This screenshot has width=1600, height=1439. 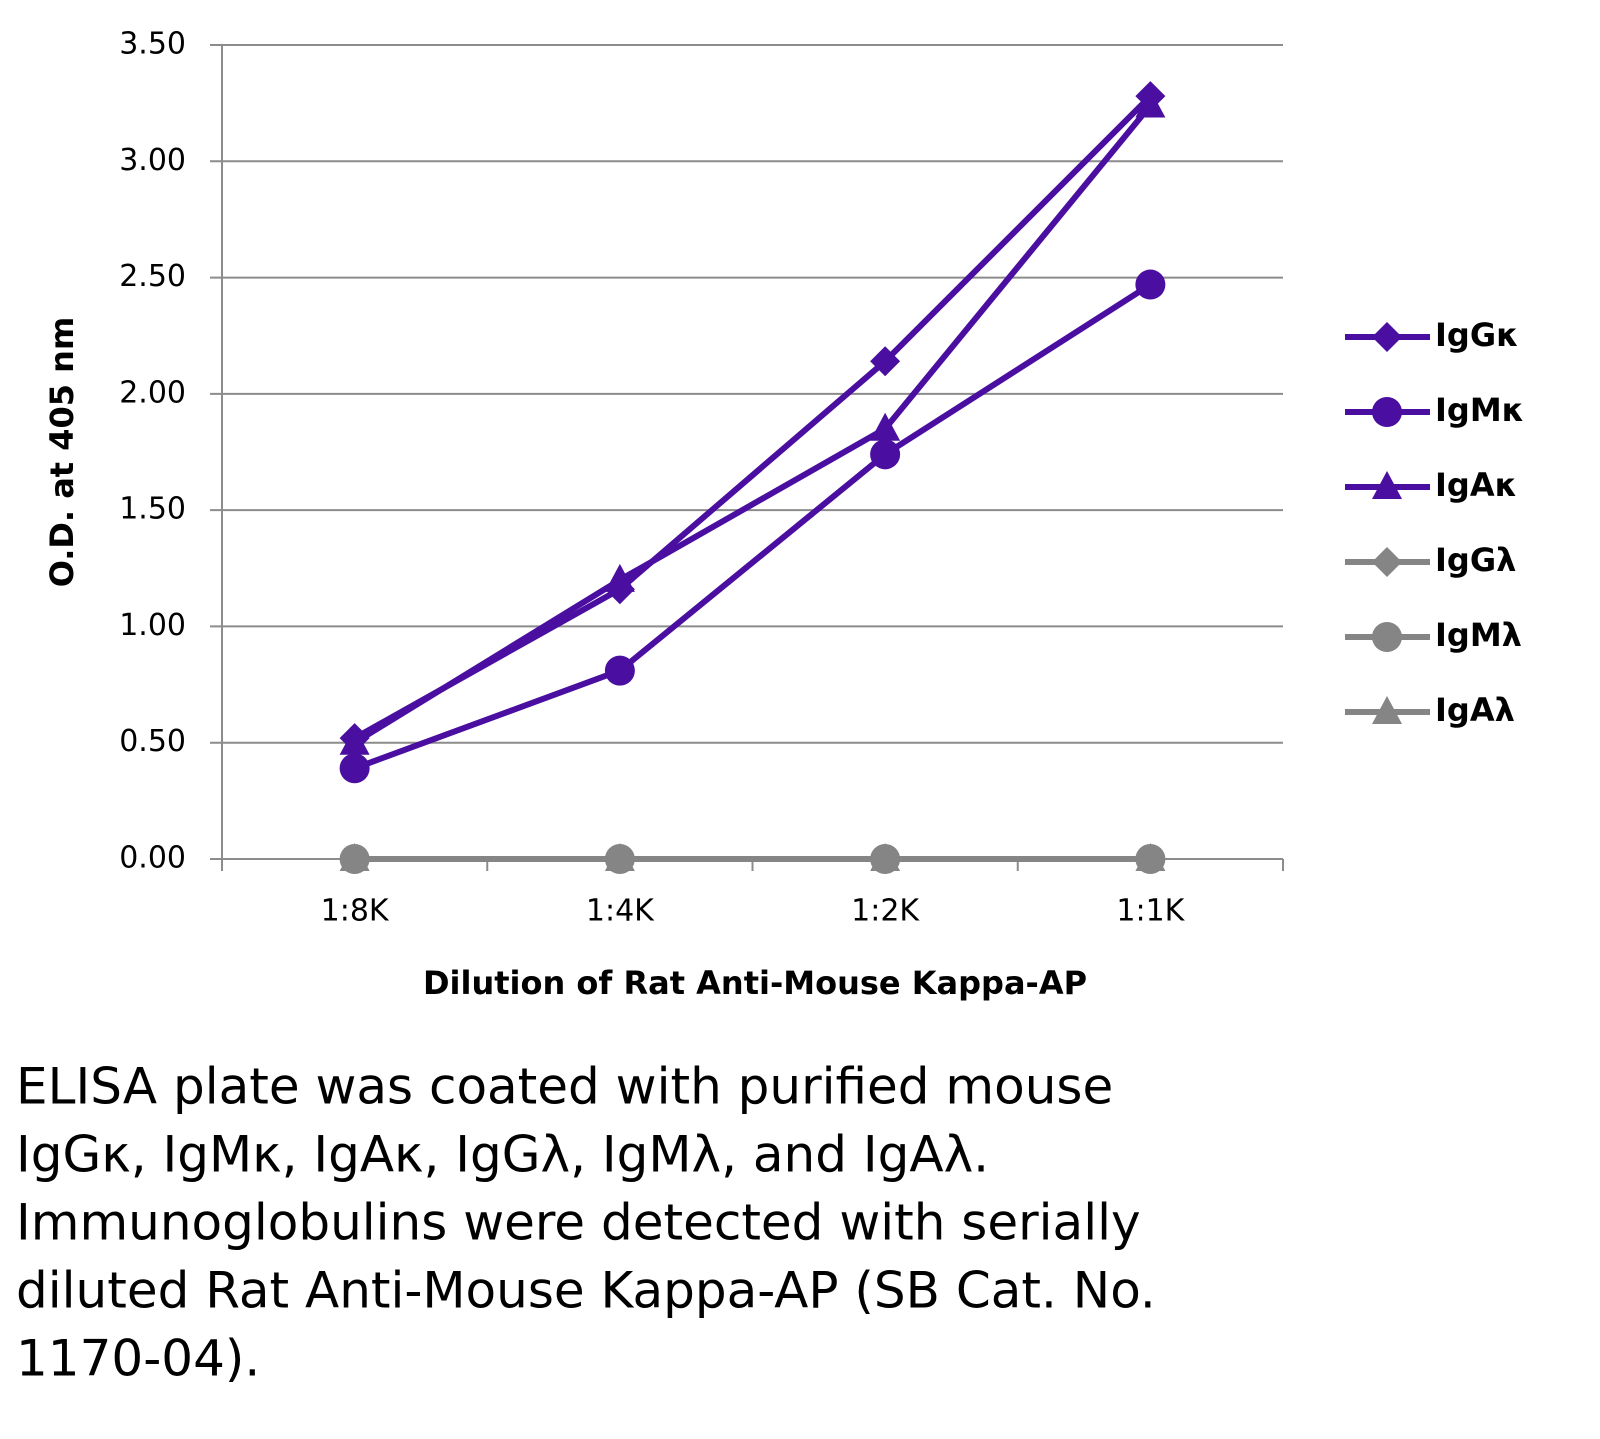 I want to click on x-axis-title: Dilution of Rat Anti-Mouse Kappa-AP, so click(x=755, y=983).